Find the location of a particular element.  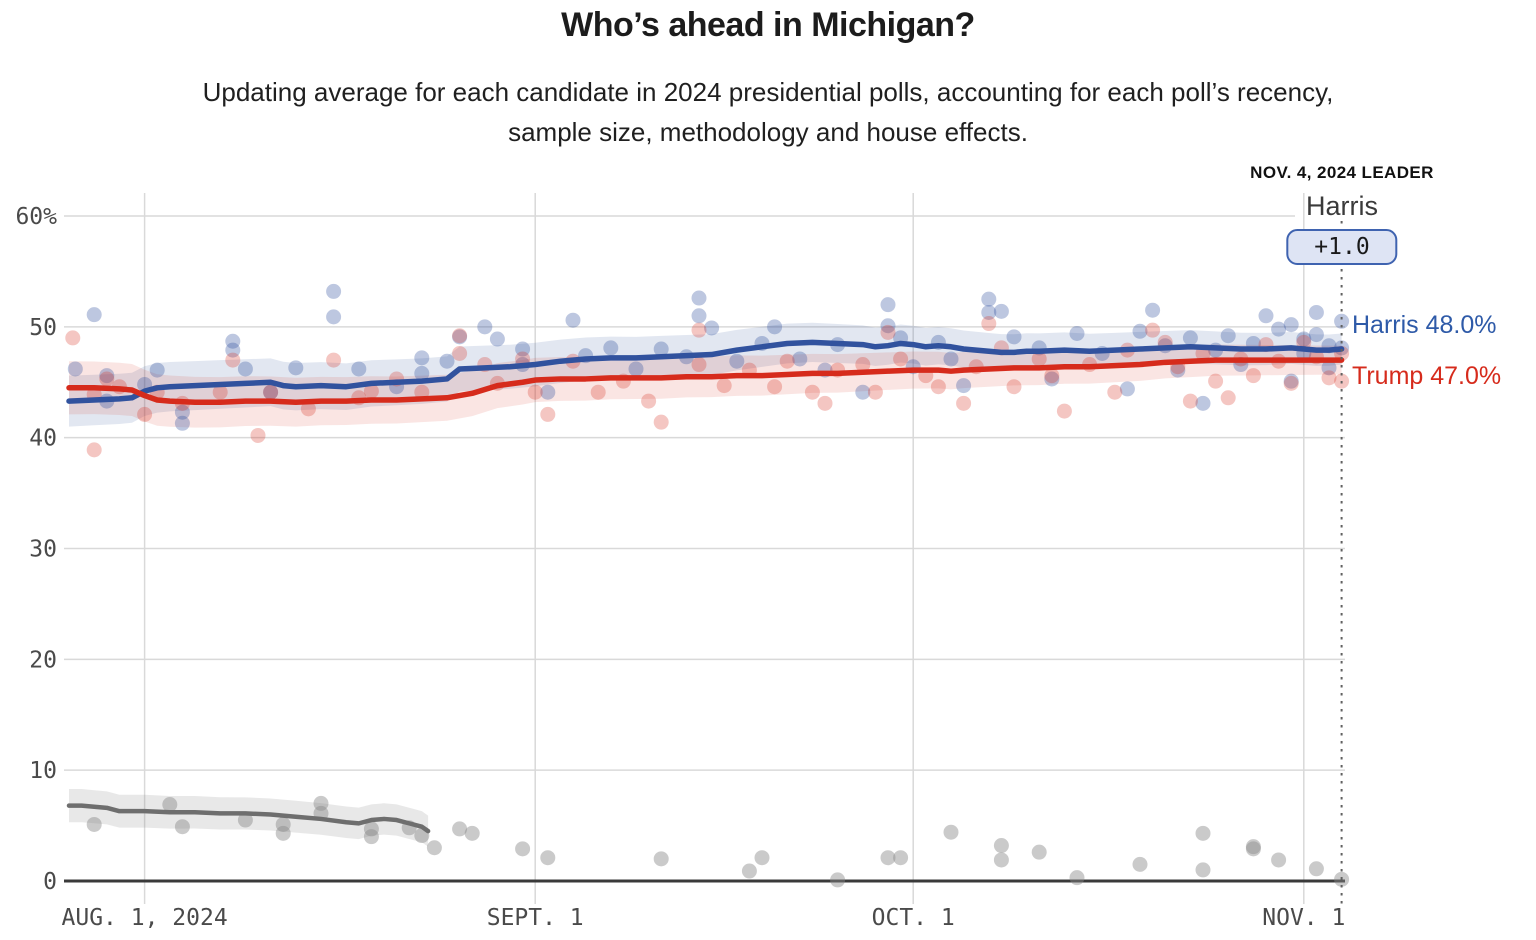

harris-end-label: Harris 48.0% is located at coordinates (1424, 325).